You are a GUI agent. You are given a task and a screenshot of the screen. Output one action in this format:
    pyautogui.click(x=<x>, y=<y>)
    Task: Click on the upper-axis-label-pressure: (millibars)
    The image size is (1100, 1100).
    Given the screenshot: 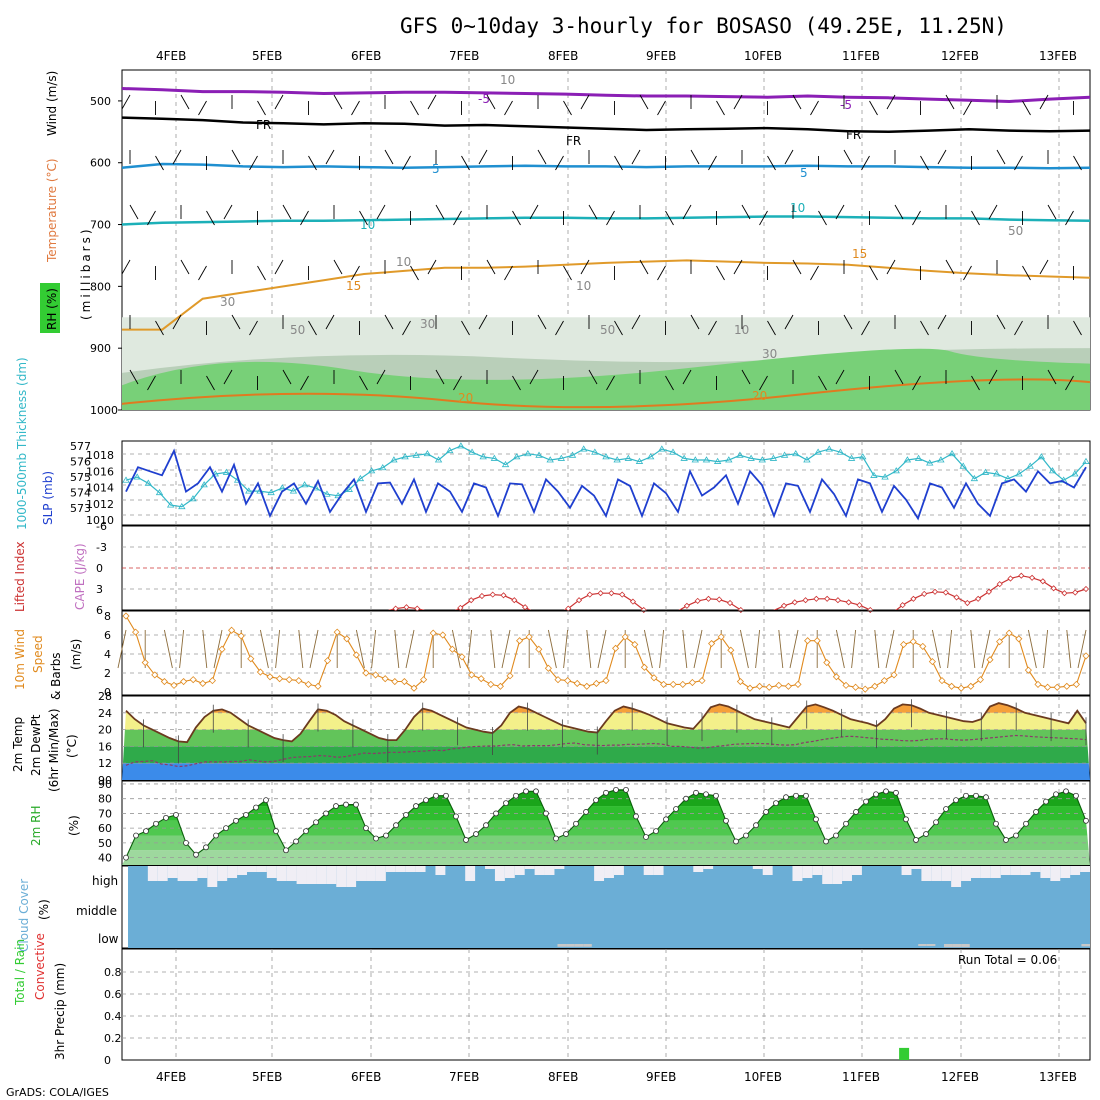 What is the action you would take?
    pyautogui.click(x=86, y=273)
    